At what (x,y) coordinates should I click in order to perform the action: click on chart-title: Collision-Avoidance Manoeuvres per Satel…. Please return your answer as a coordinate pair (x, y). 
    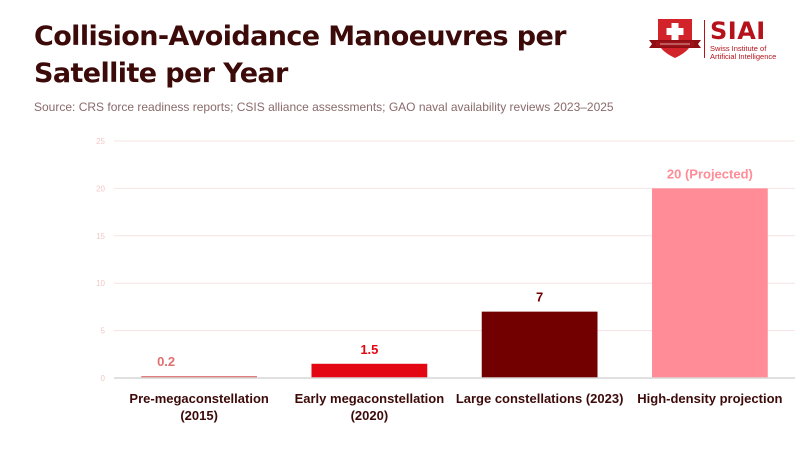
    Looking at the image, I should click on (300, 55).